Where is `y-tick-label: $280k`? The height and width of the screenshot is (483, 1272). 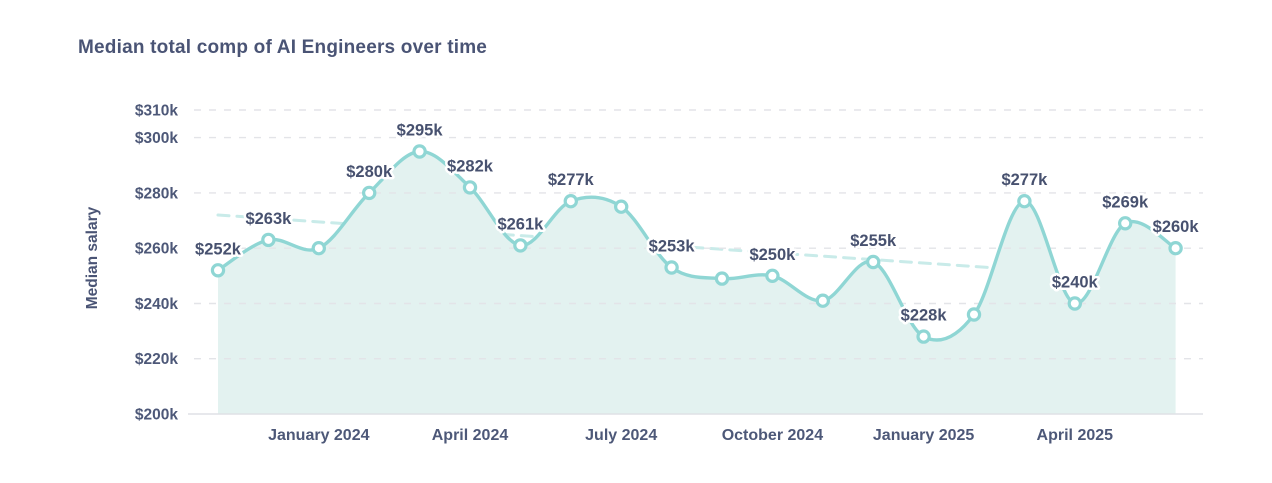 y-tick-label: $280k is located at coordinates (156, 193).